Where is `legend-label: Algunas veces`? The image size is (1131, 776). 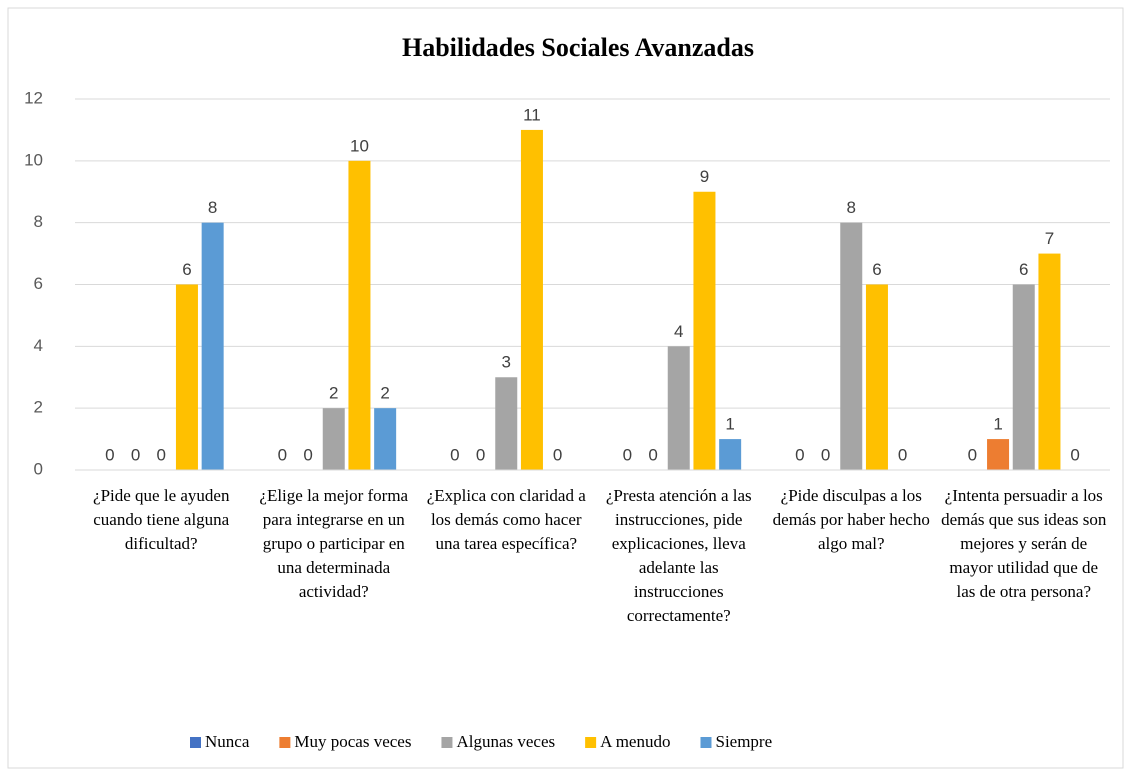
legend-label: Algunas veces is located at coordinates (505, 741).